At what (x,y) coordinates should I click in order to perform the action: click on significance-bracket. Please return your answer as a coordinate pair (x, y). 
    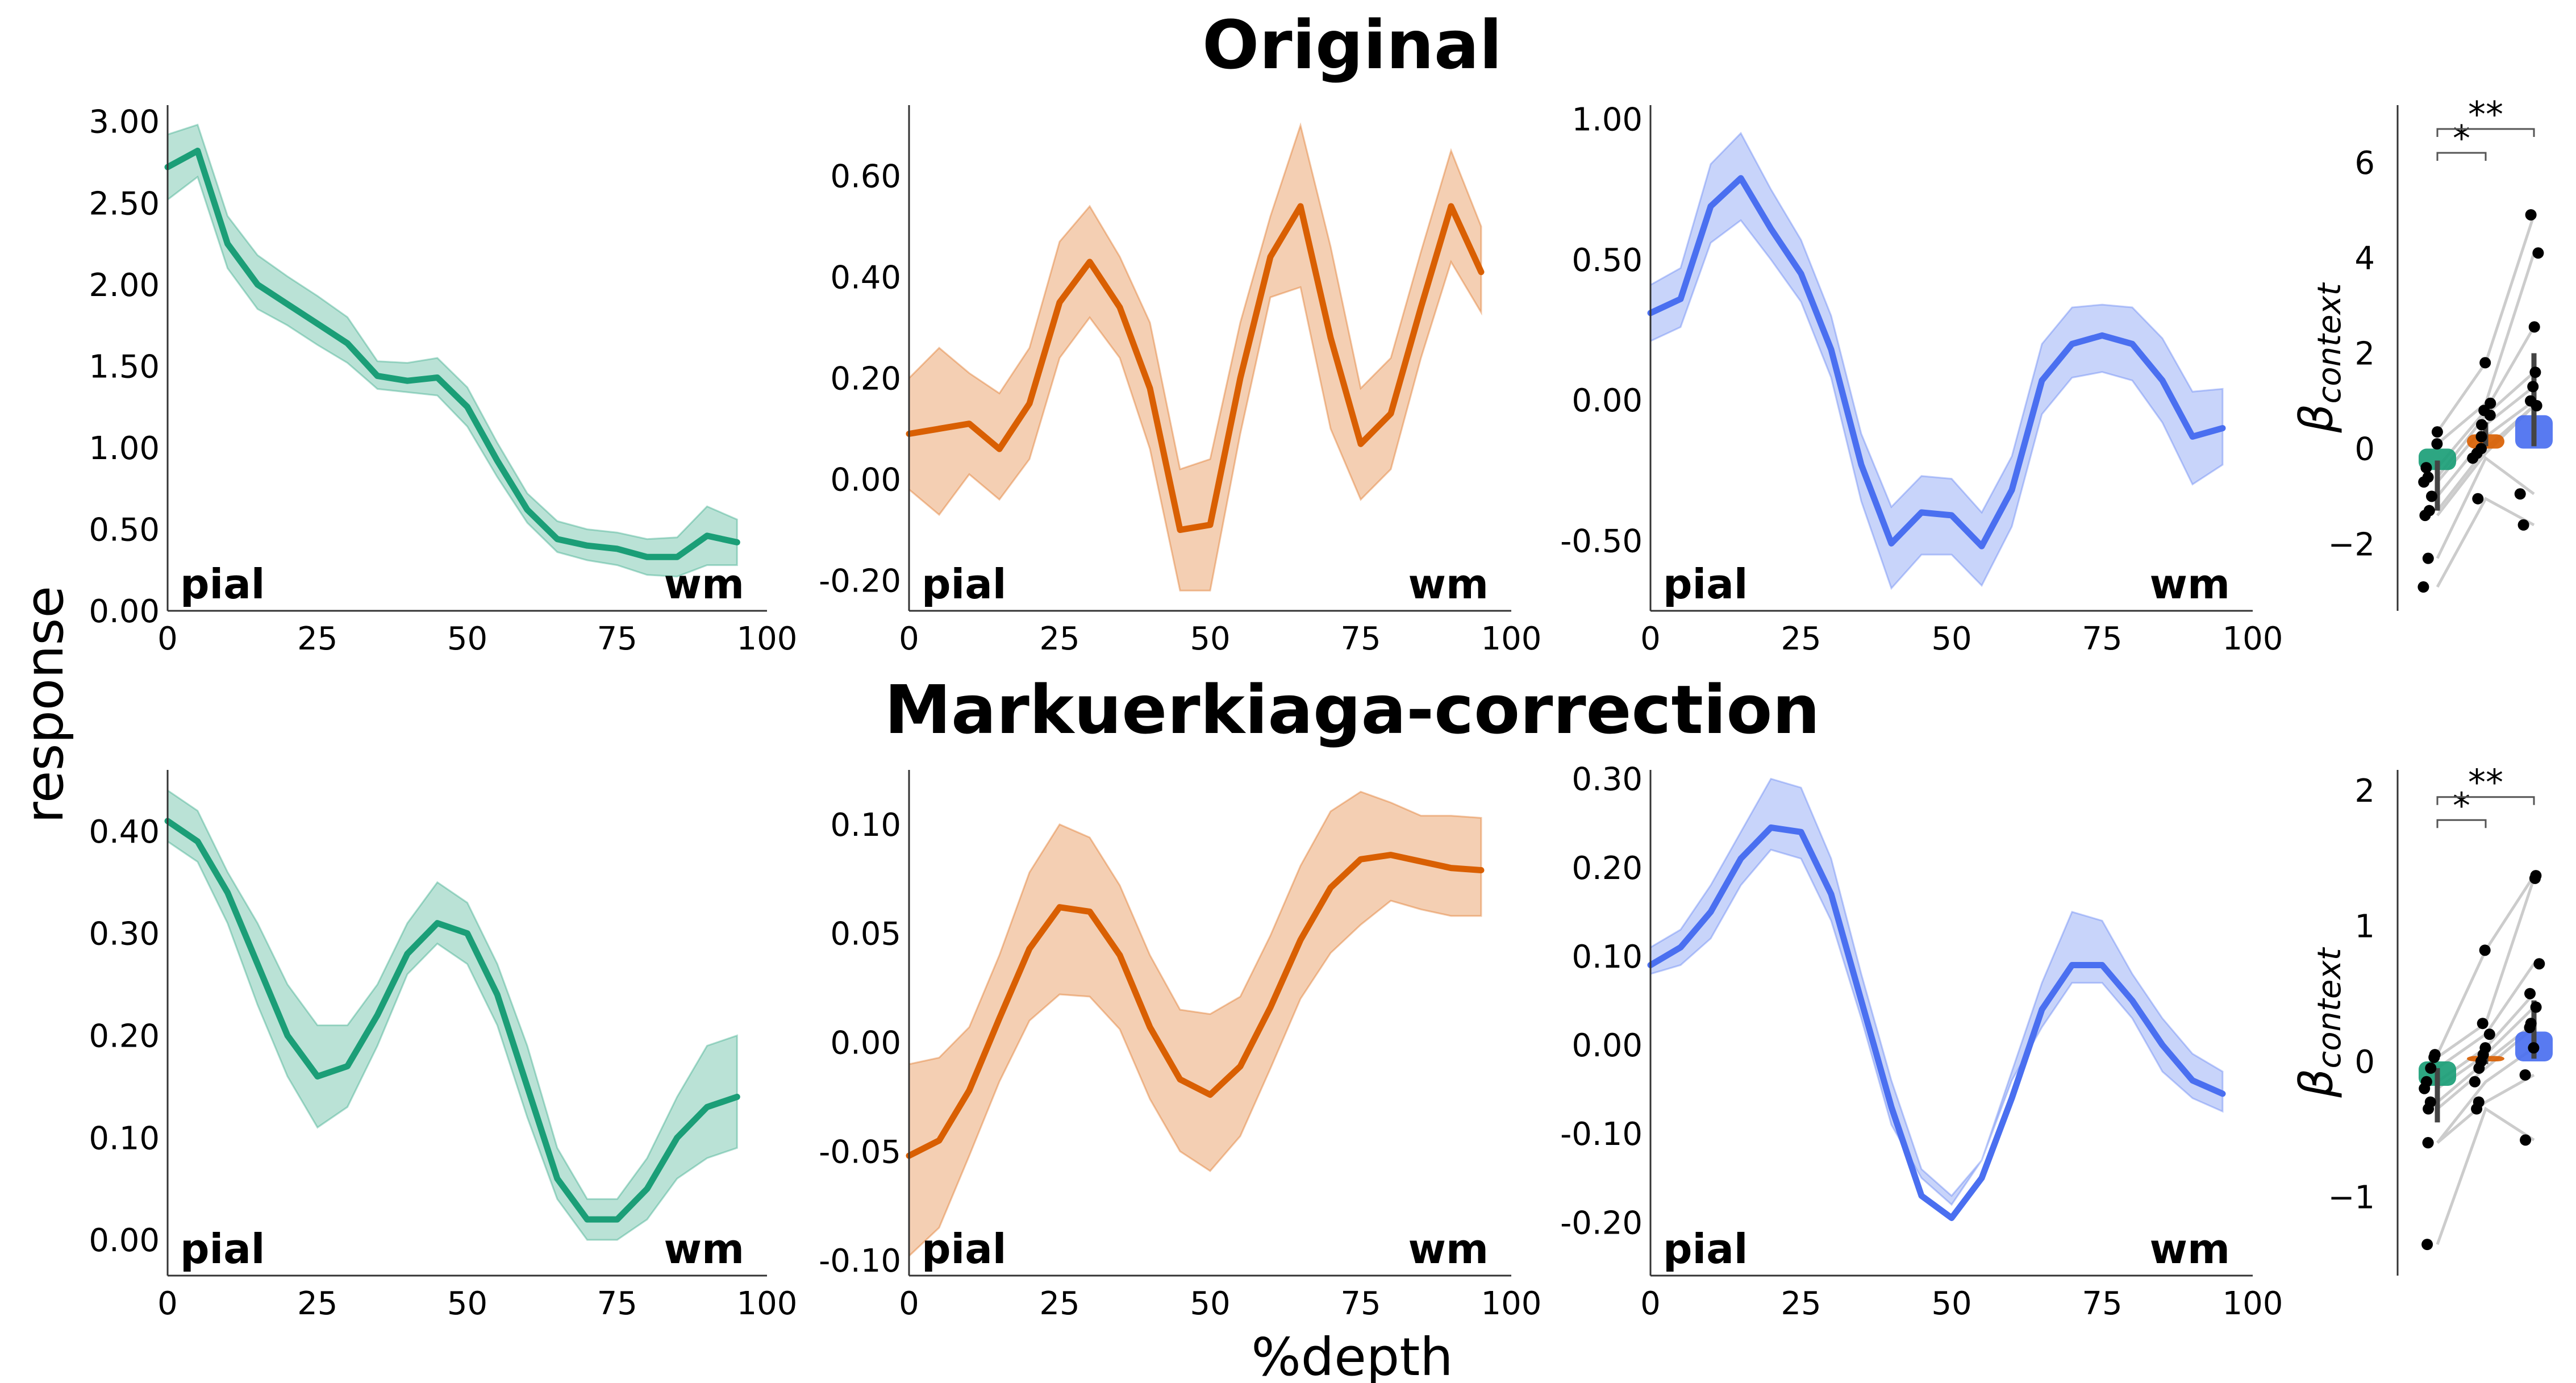
    Looking at the image, I should click on (2461, 156).